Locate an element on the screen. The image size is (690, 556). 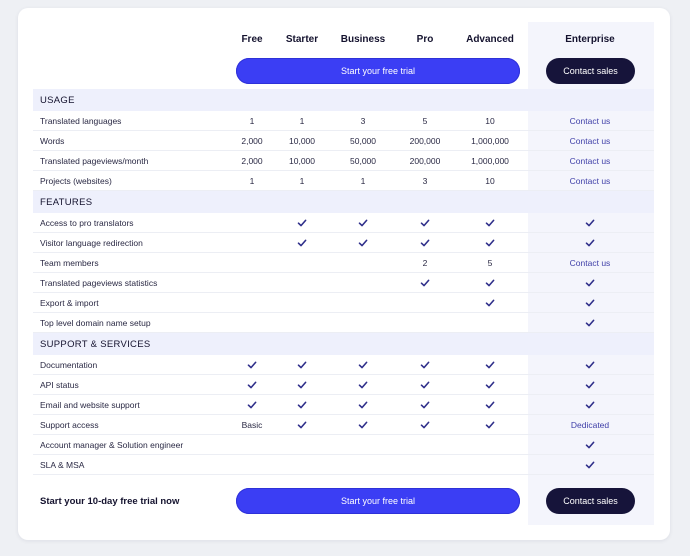
row-label: Translated languages is located at coordinates (81, 121).